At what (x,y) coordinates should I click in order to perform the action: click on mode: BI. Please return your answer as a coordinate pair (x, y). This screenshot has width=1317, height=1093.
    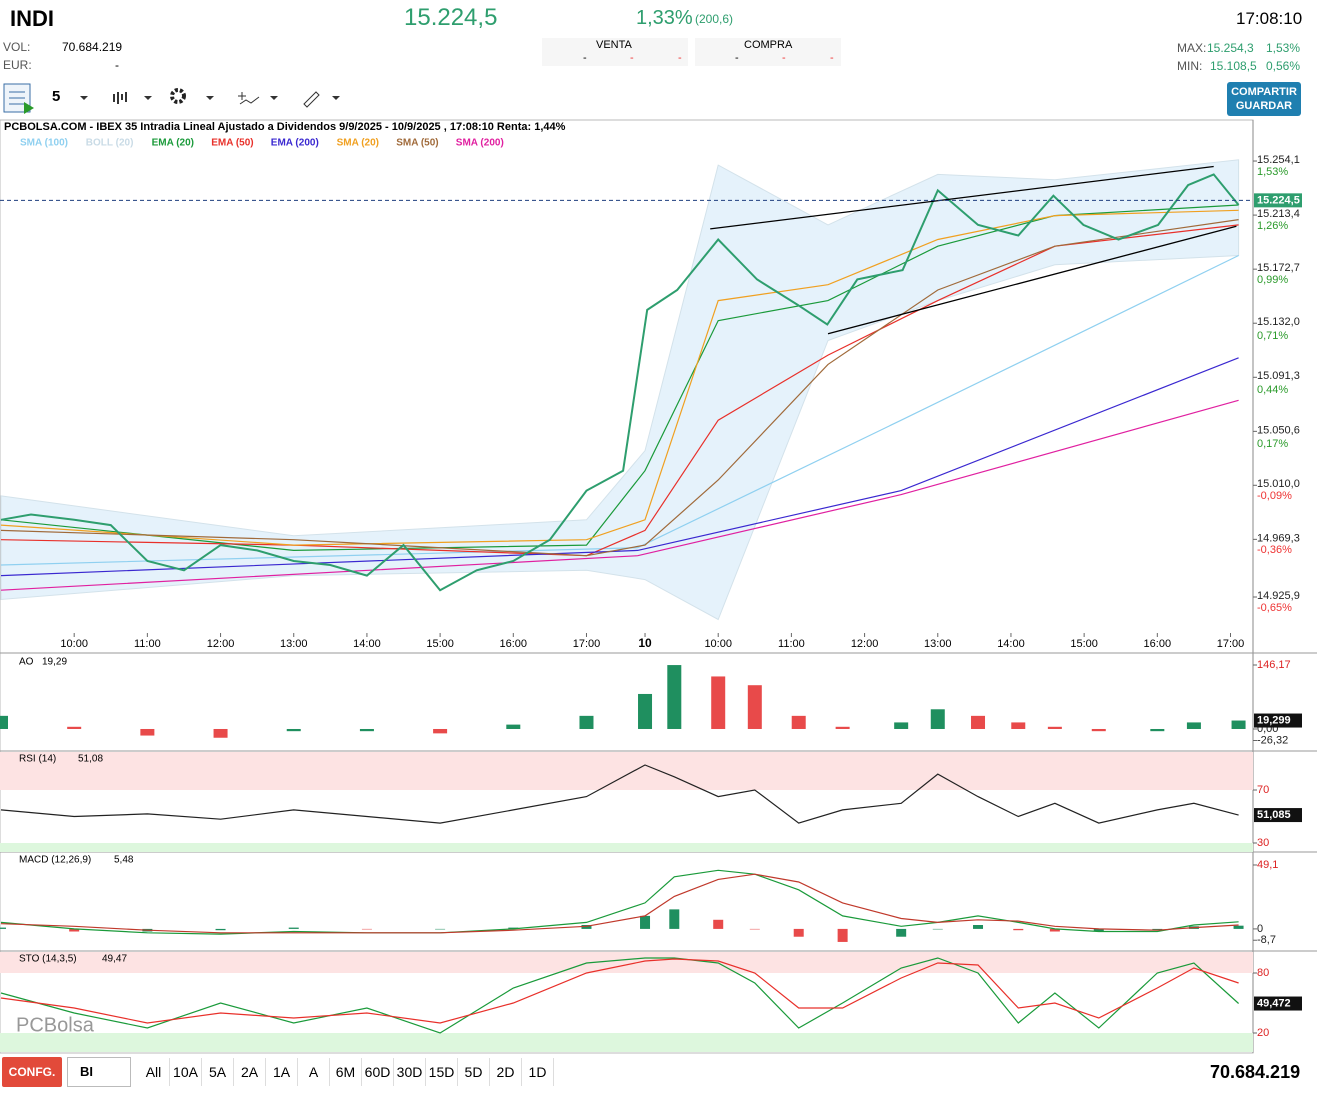
    Looking at the image, I should click on (86, 1071).